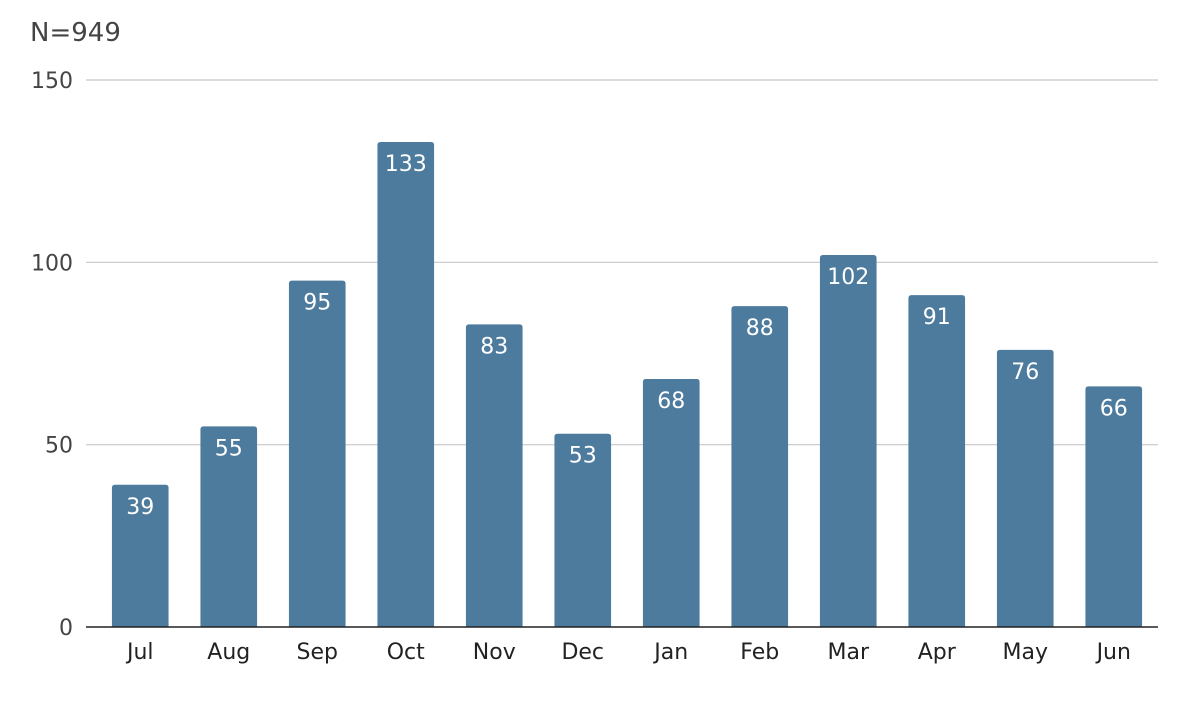 The height and width of the screenshot is (702, 1188). Describe the element at coordinates (1025, 372) in the screenshot. I see `data-label-may: 76` at that location.